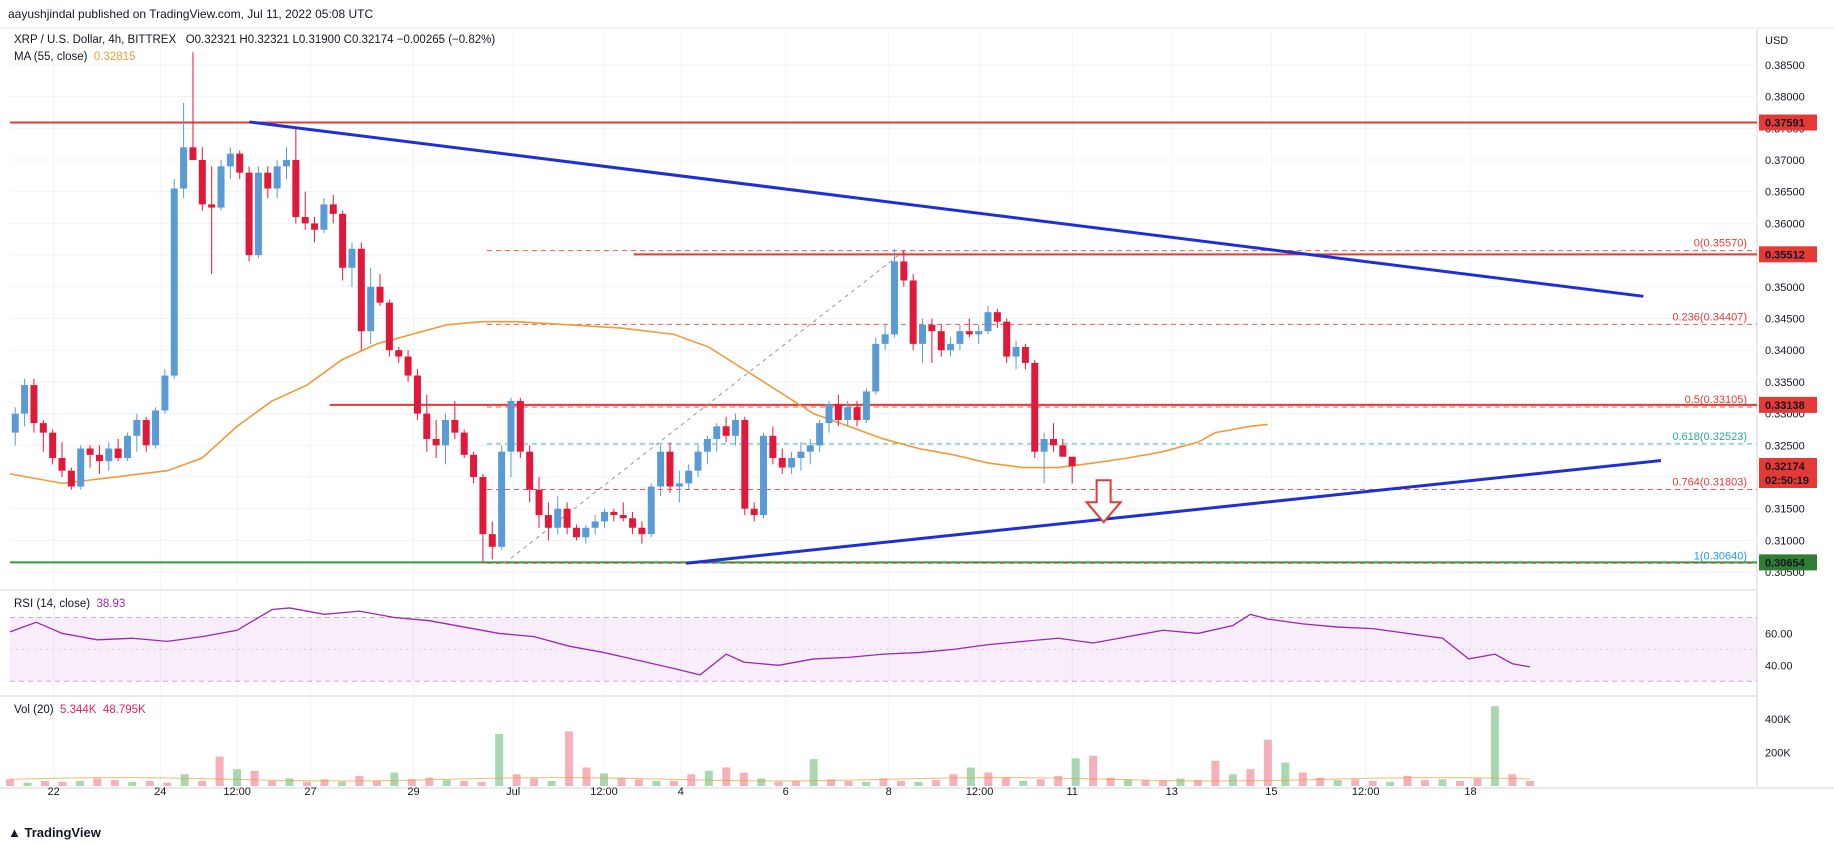  What do you see at coordinates (111, 604) in the screenshot?
I see `rsi-value: 38.93` at bounding box center [111, 604].